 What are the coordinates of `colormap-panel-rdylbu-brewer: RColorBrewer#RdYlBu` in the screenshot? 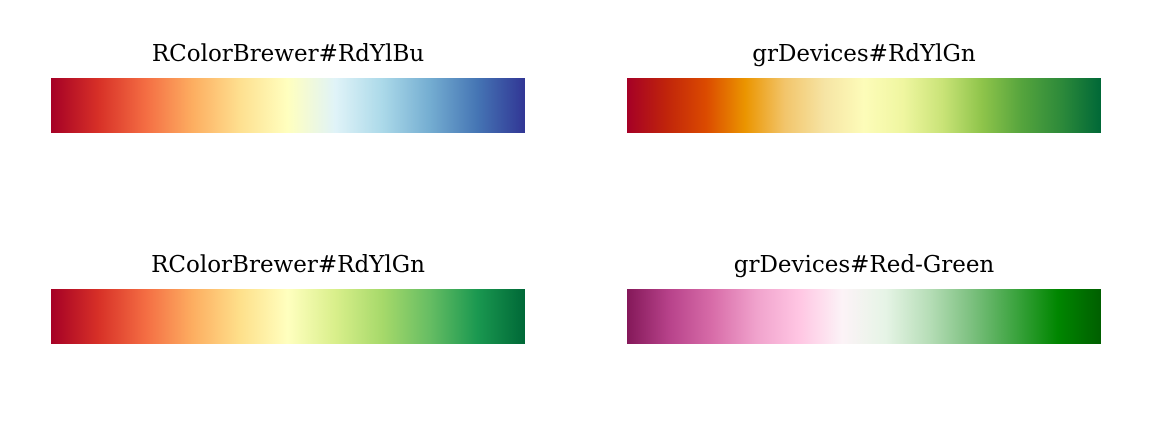 It's located at (288, 93).